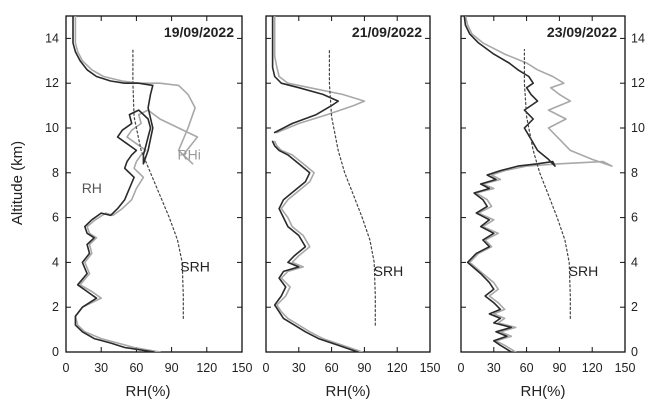  What do you see at coordinates (199, 32) in the screenshot?
I see `panel-title: 19/09/2022` at bounding box center [199, 32].